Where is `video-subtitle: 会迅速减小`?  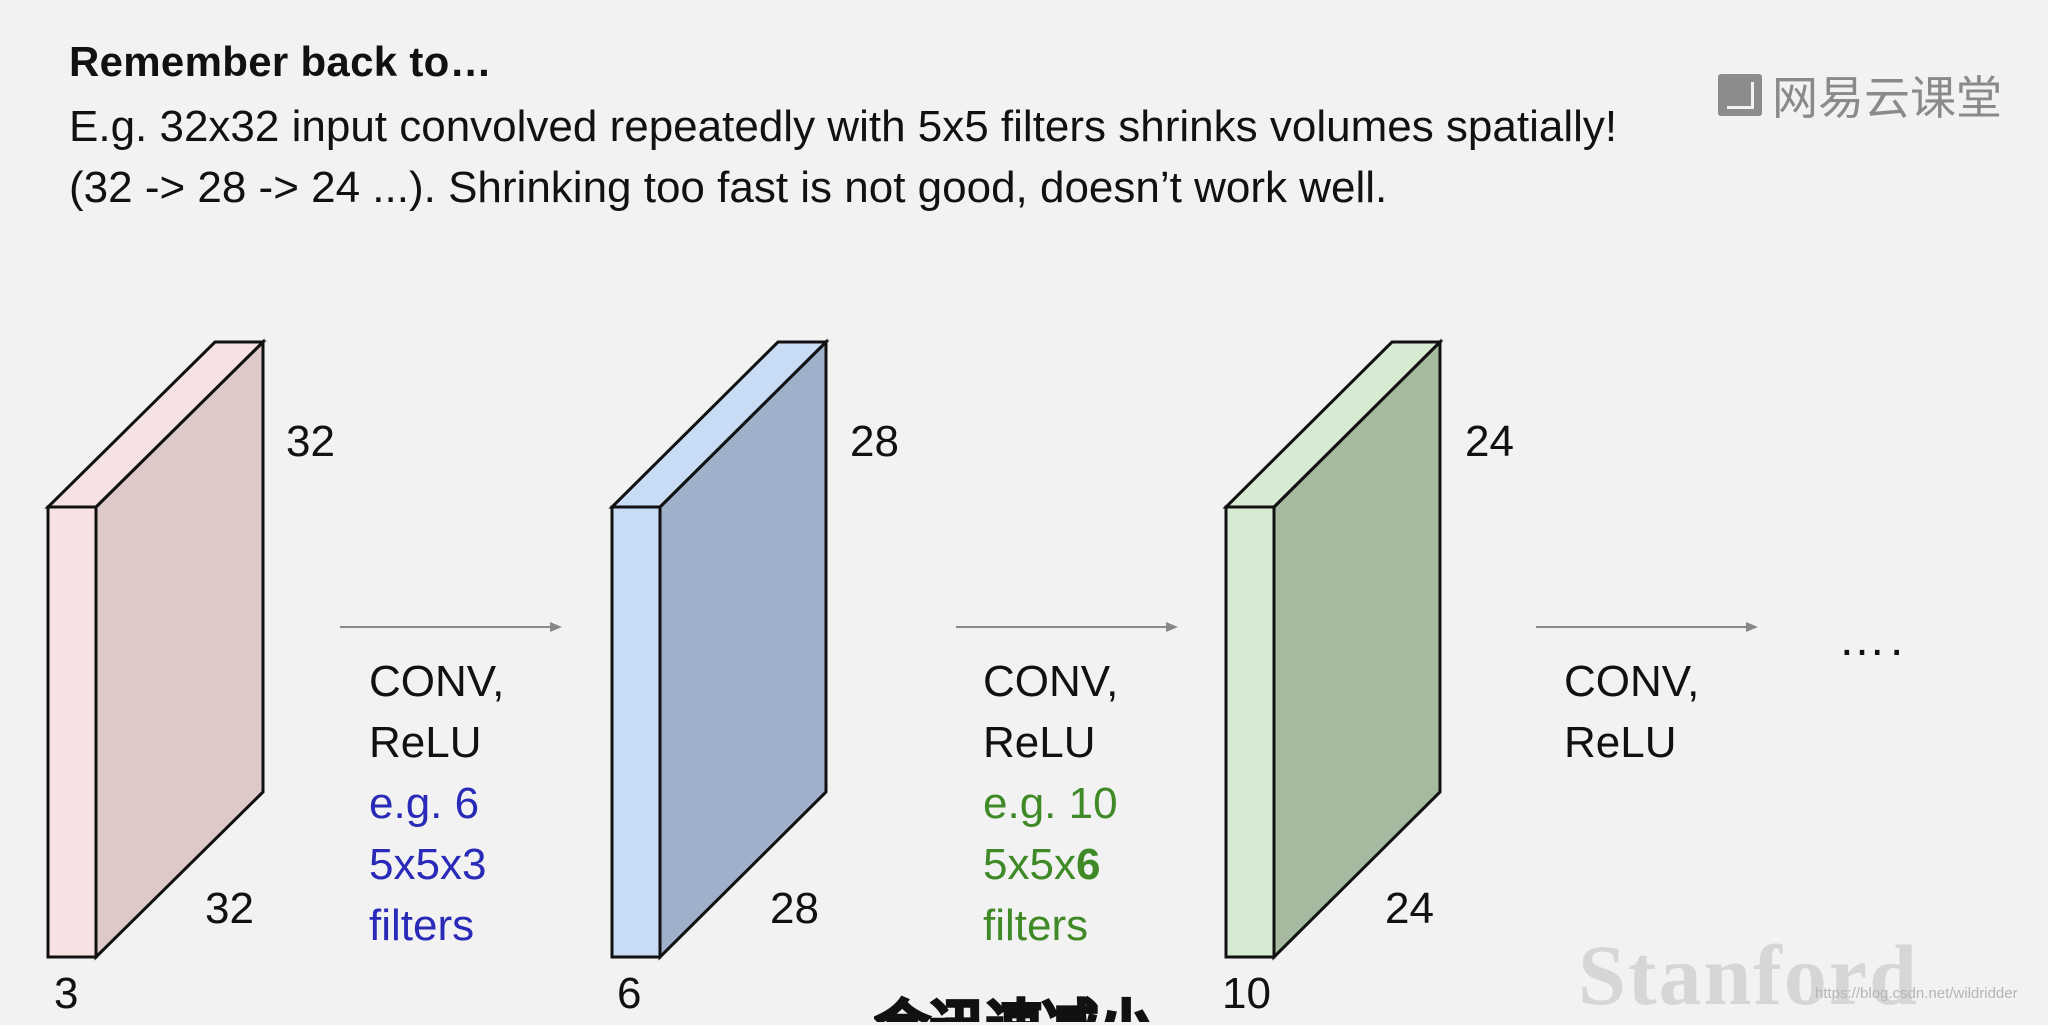
video-subtitle: 会迅速减小 is located at coordinates (1014, 1002).